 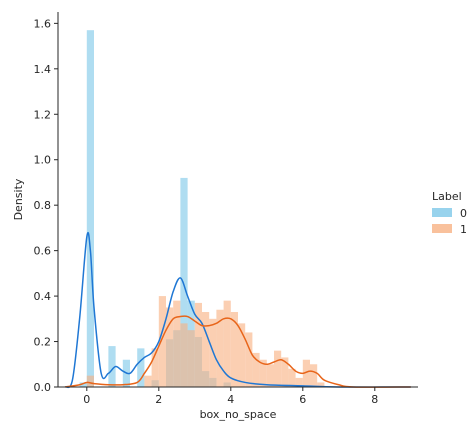 I want to click on legend-label-0: 0, so click(x=463, y=213).